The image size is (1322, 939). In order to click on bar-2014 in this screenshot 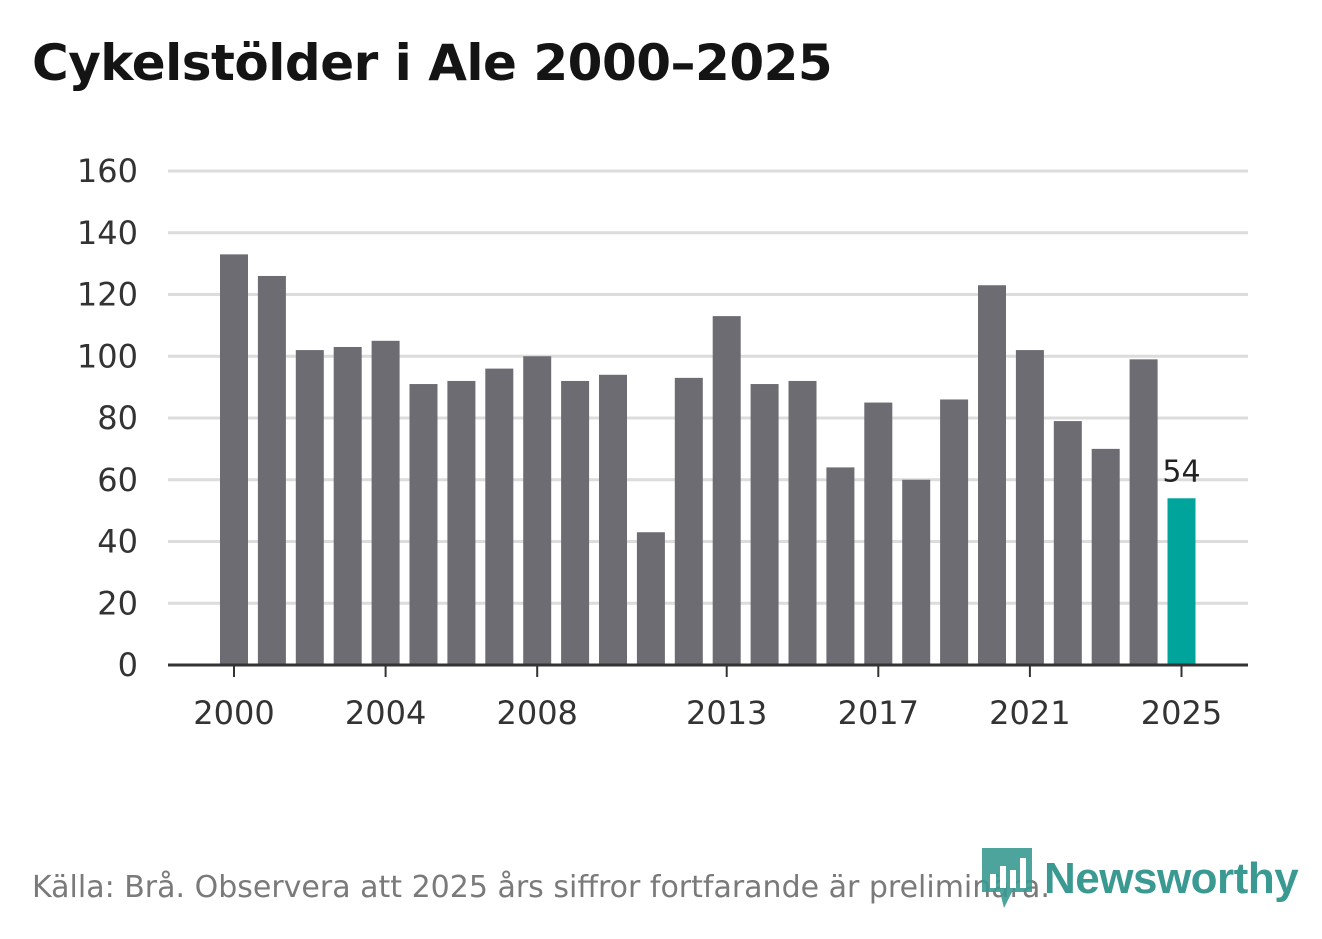, I will do `click(764, 524)`.